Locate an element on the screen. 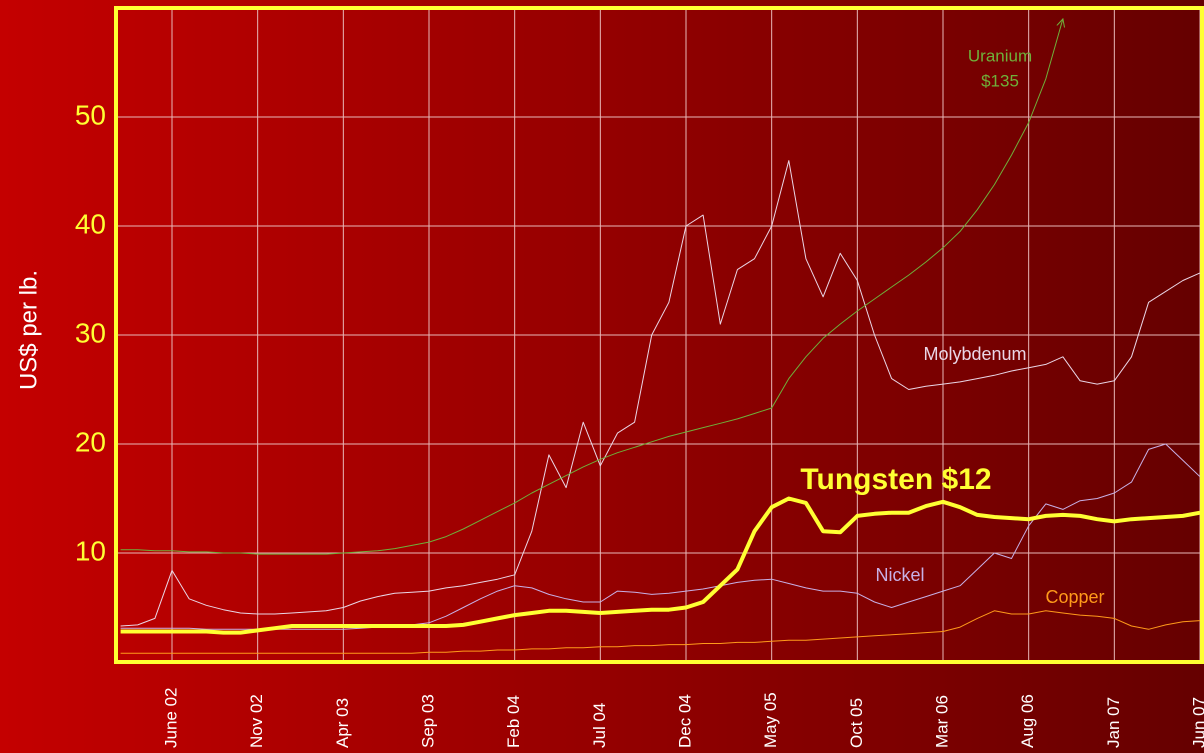  x-tick-label: Aug 06 is located at coordinates (1027, 721).